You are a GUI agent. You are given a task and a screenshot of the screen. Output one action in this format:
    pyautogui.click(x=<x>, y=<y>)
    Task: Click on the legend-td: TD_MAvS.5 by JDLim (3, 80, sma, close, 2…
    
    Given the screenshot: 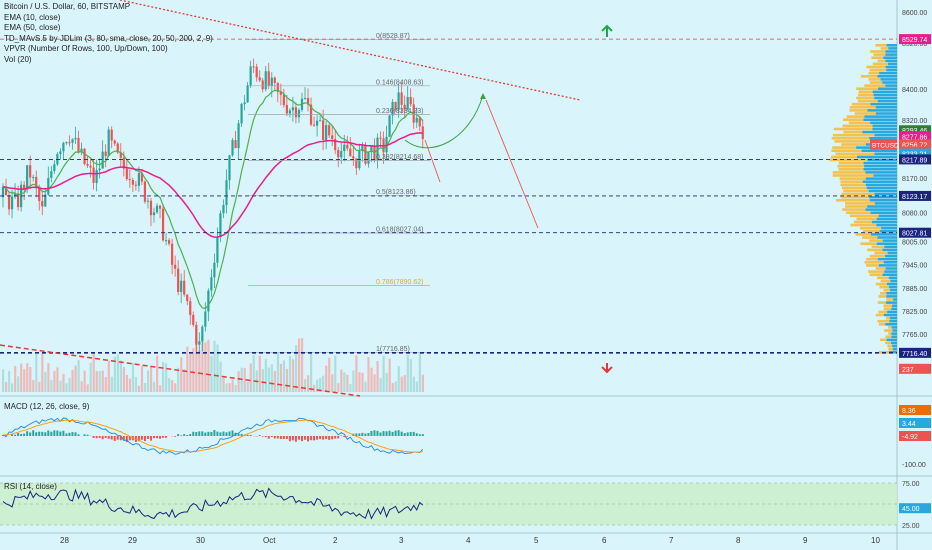 What is the action you would take?
    pyautogui.click(x=108, y=38)
    